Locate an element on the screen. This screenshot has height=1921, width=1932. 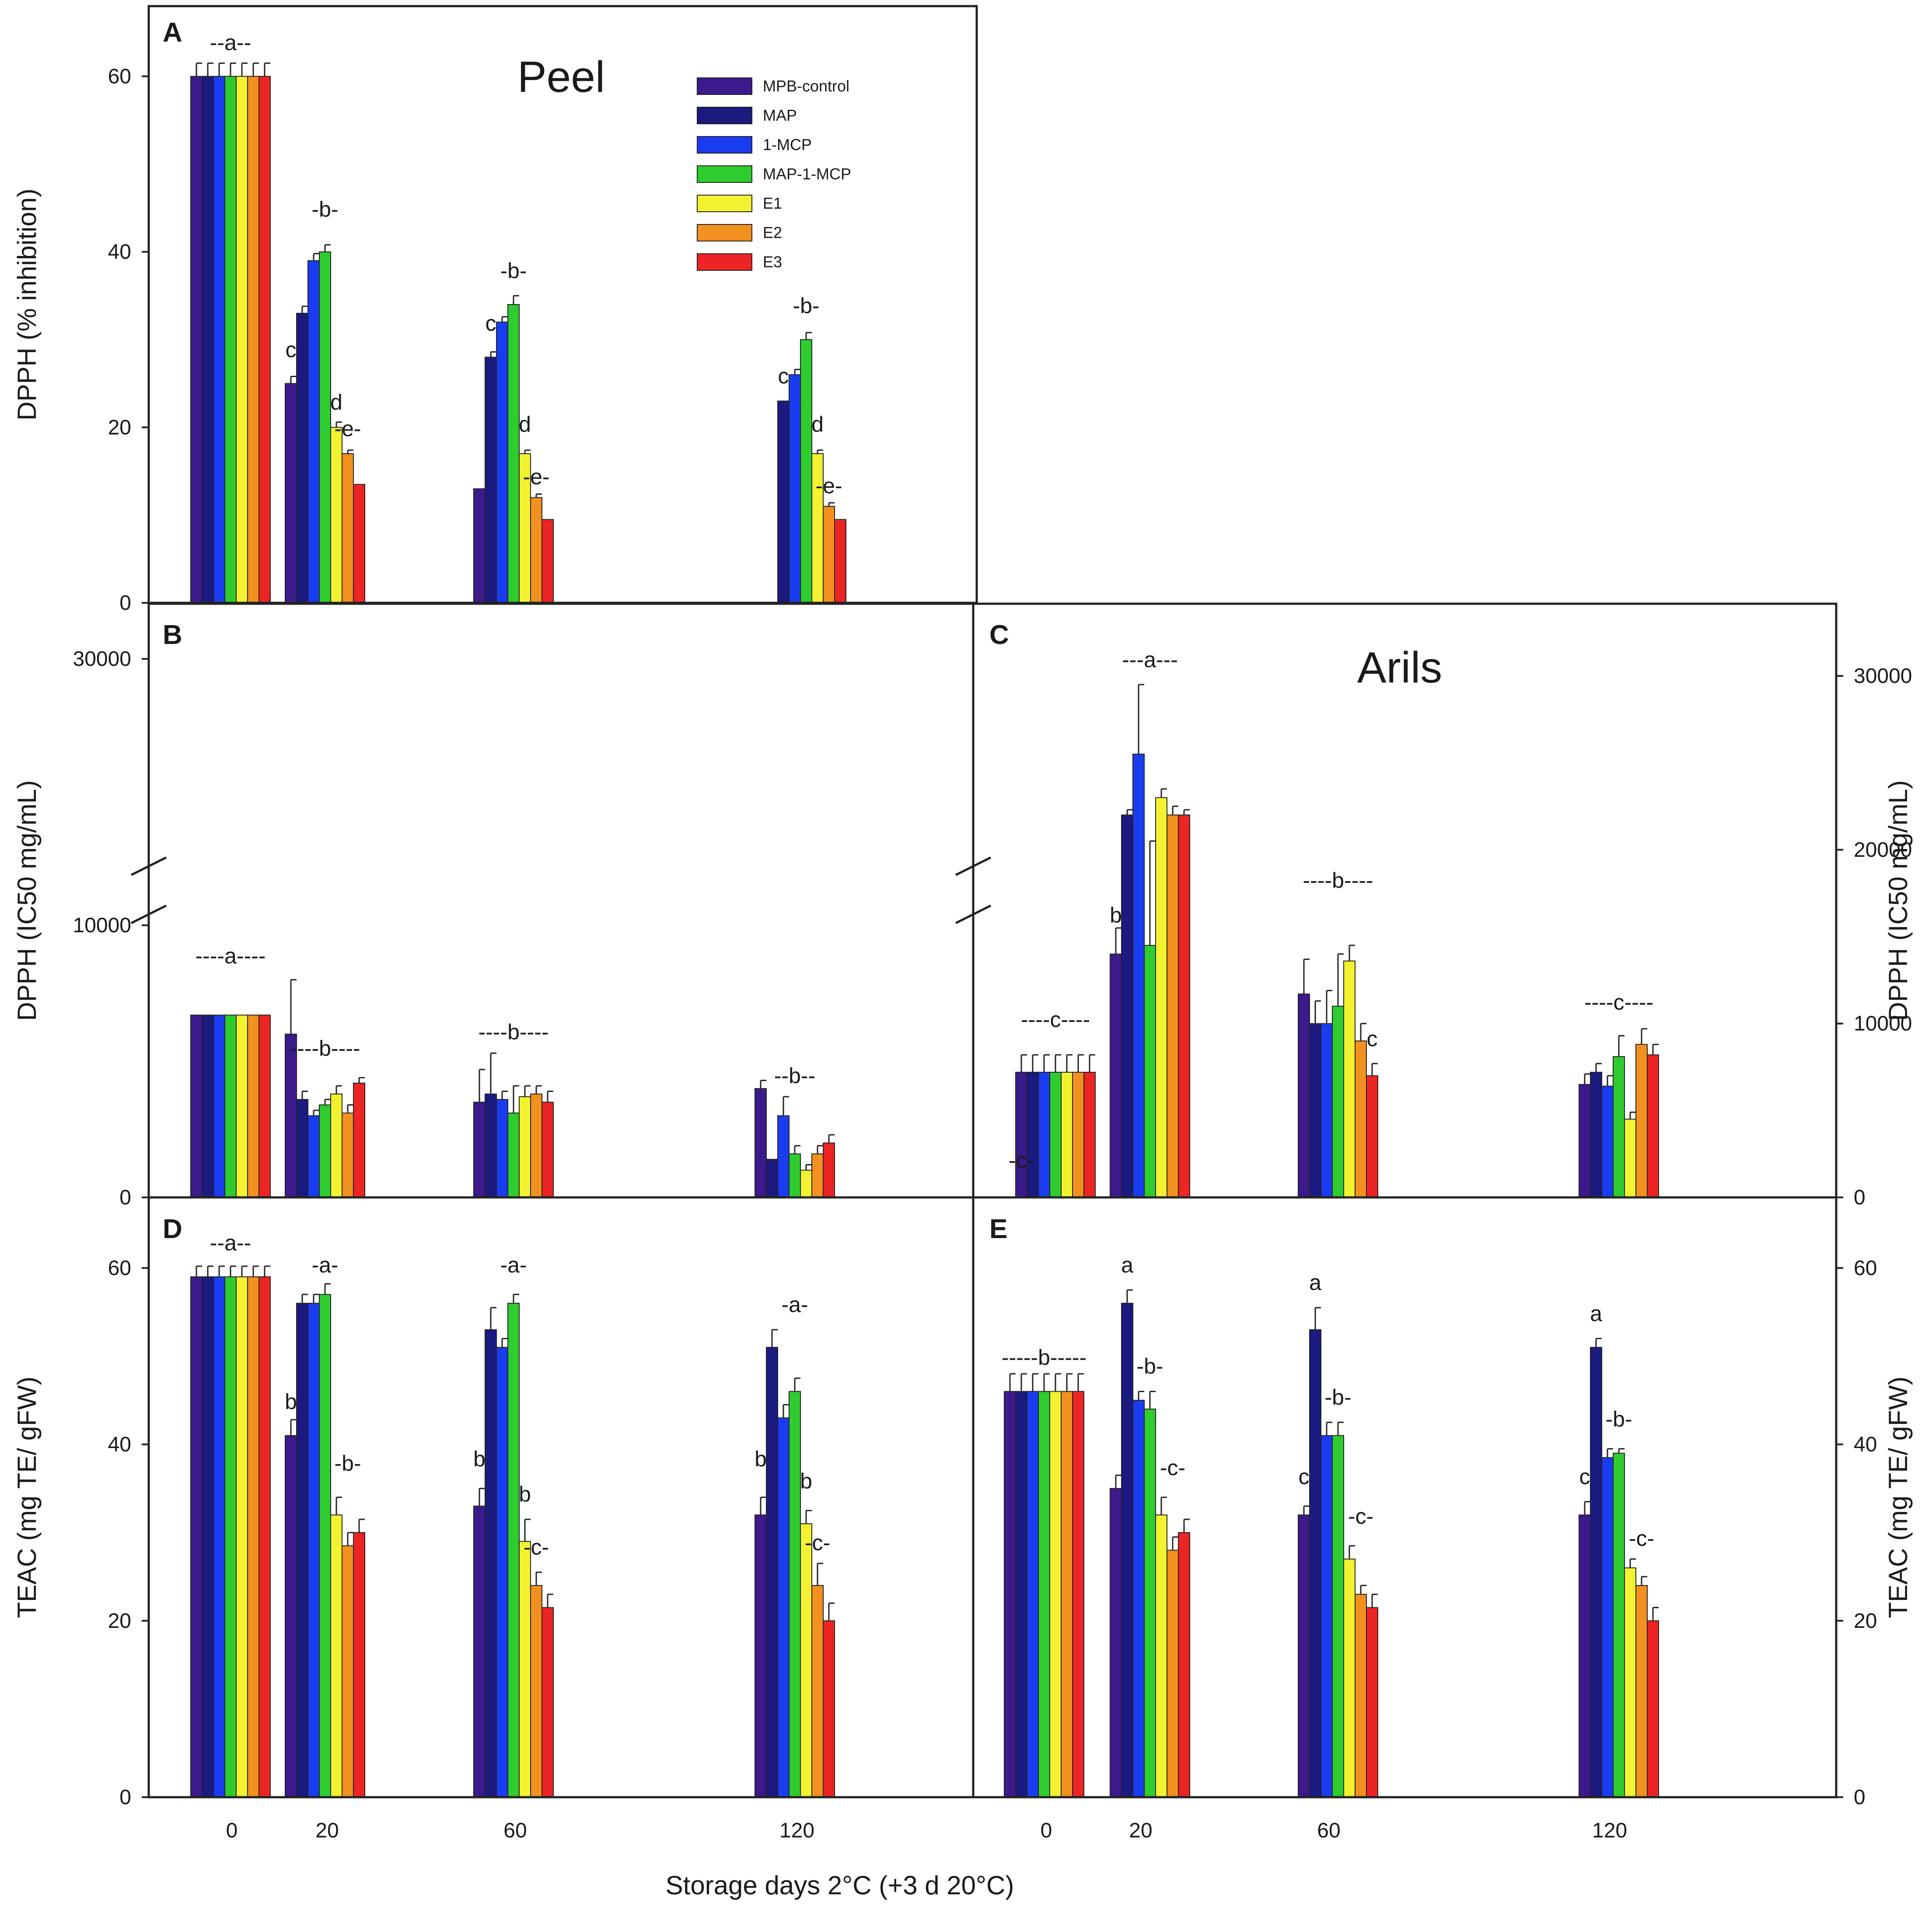
panel-b-y-axis-title: DPPH (IC50 mg/mL) is located at coordinates (27, 900).